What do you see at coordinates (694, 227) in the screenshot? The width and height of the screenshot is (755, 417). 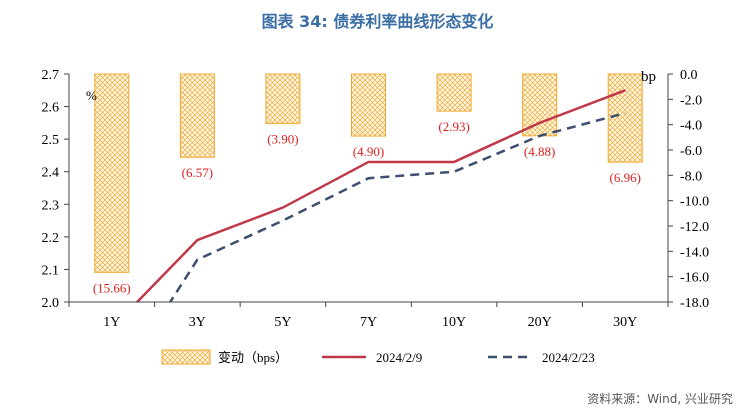 I see `right-tick-label: -12.0` at bounding box center [694, 227].